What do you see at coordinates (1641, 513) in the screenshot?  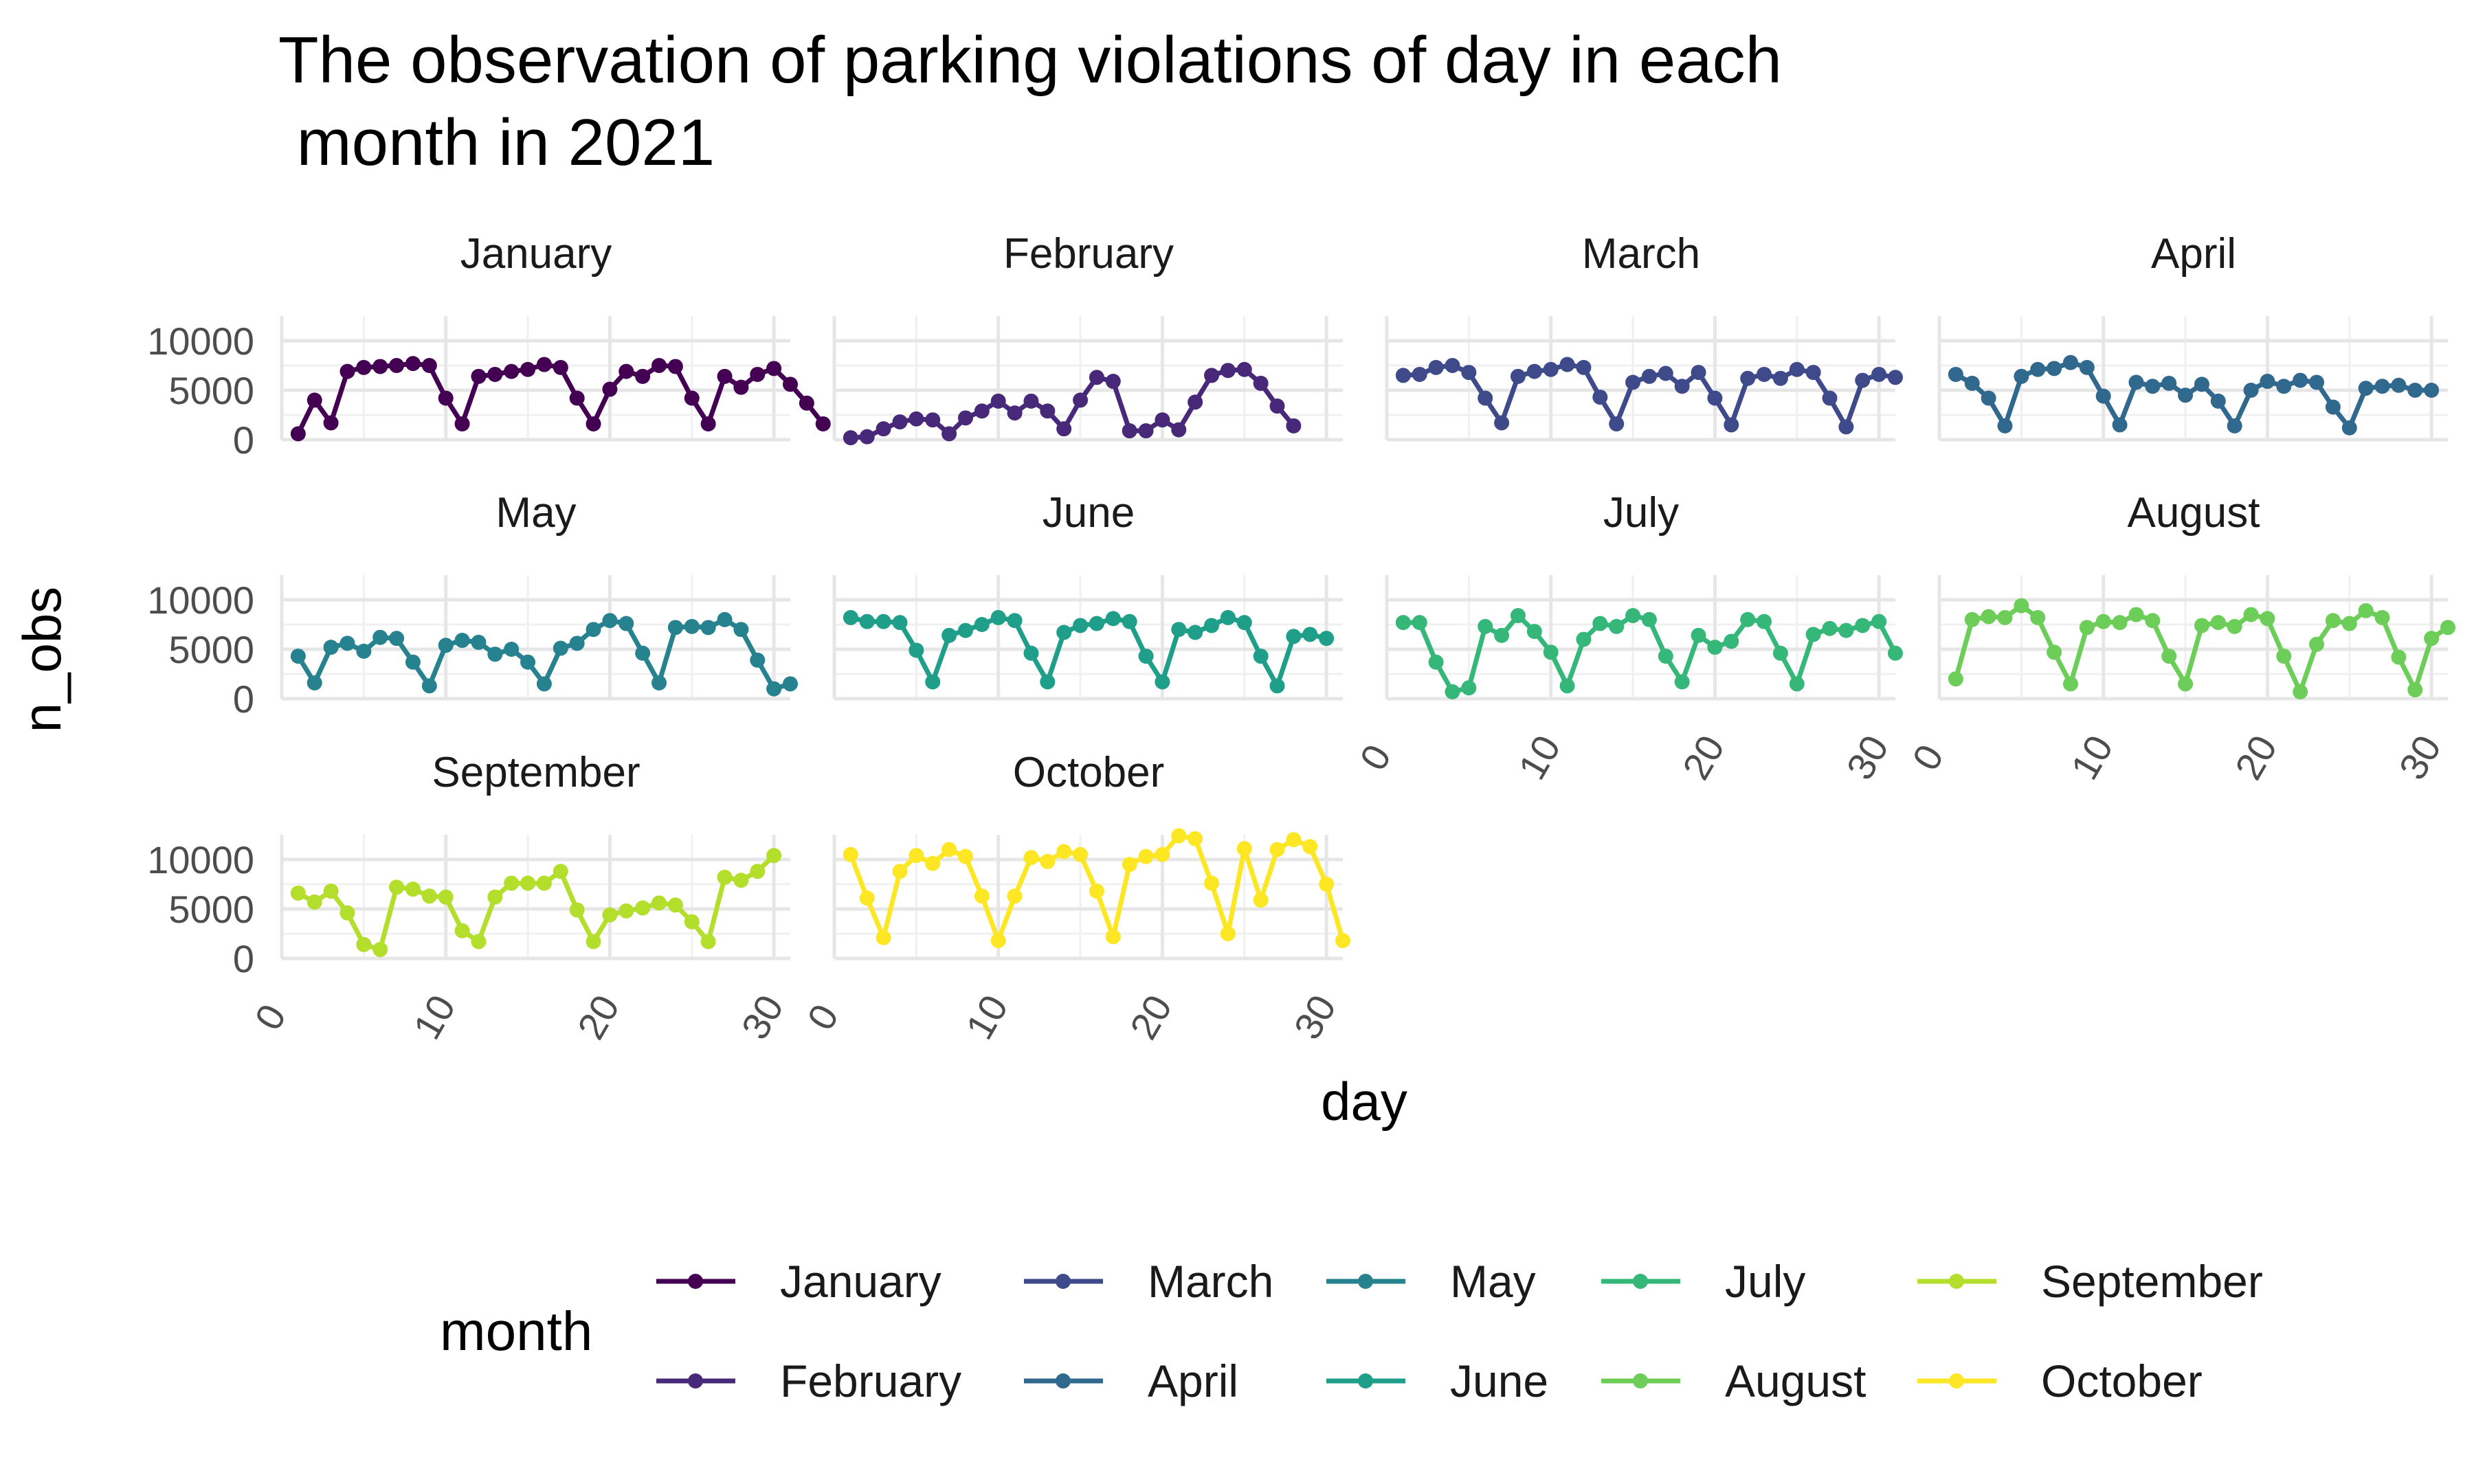 I see `facet-strip-label: July` at bounding box center [1641, 513].